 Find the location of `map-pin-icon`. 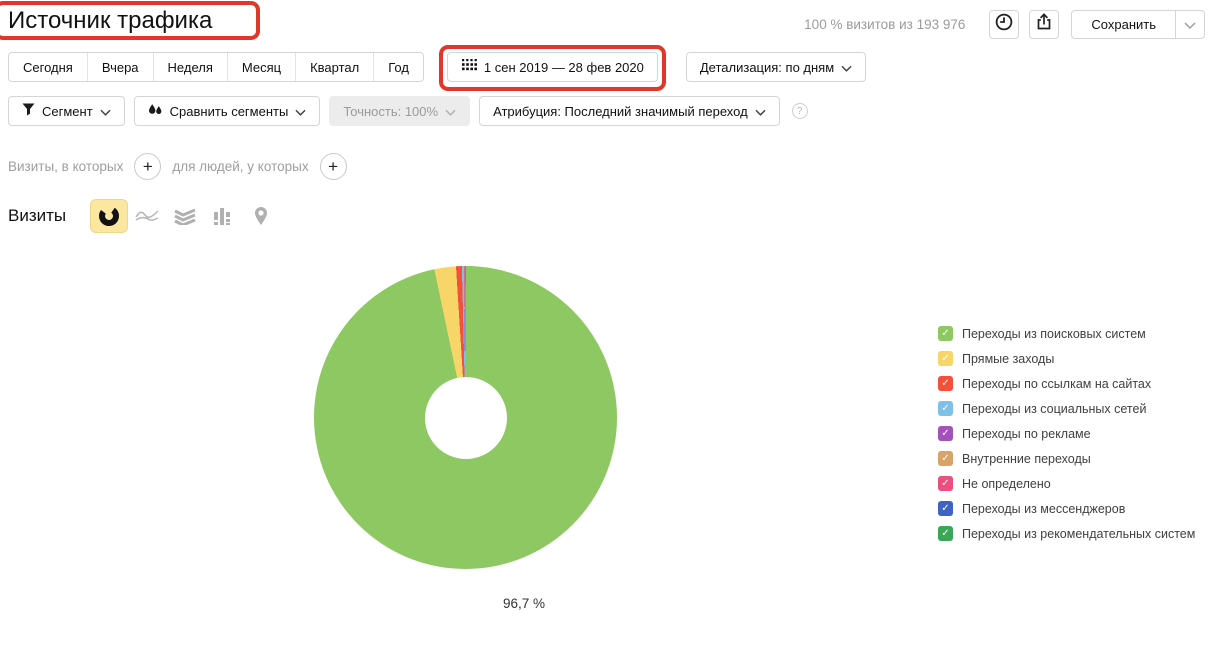

map-pin-icon is located at coordinates (261, 216).